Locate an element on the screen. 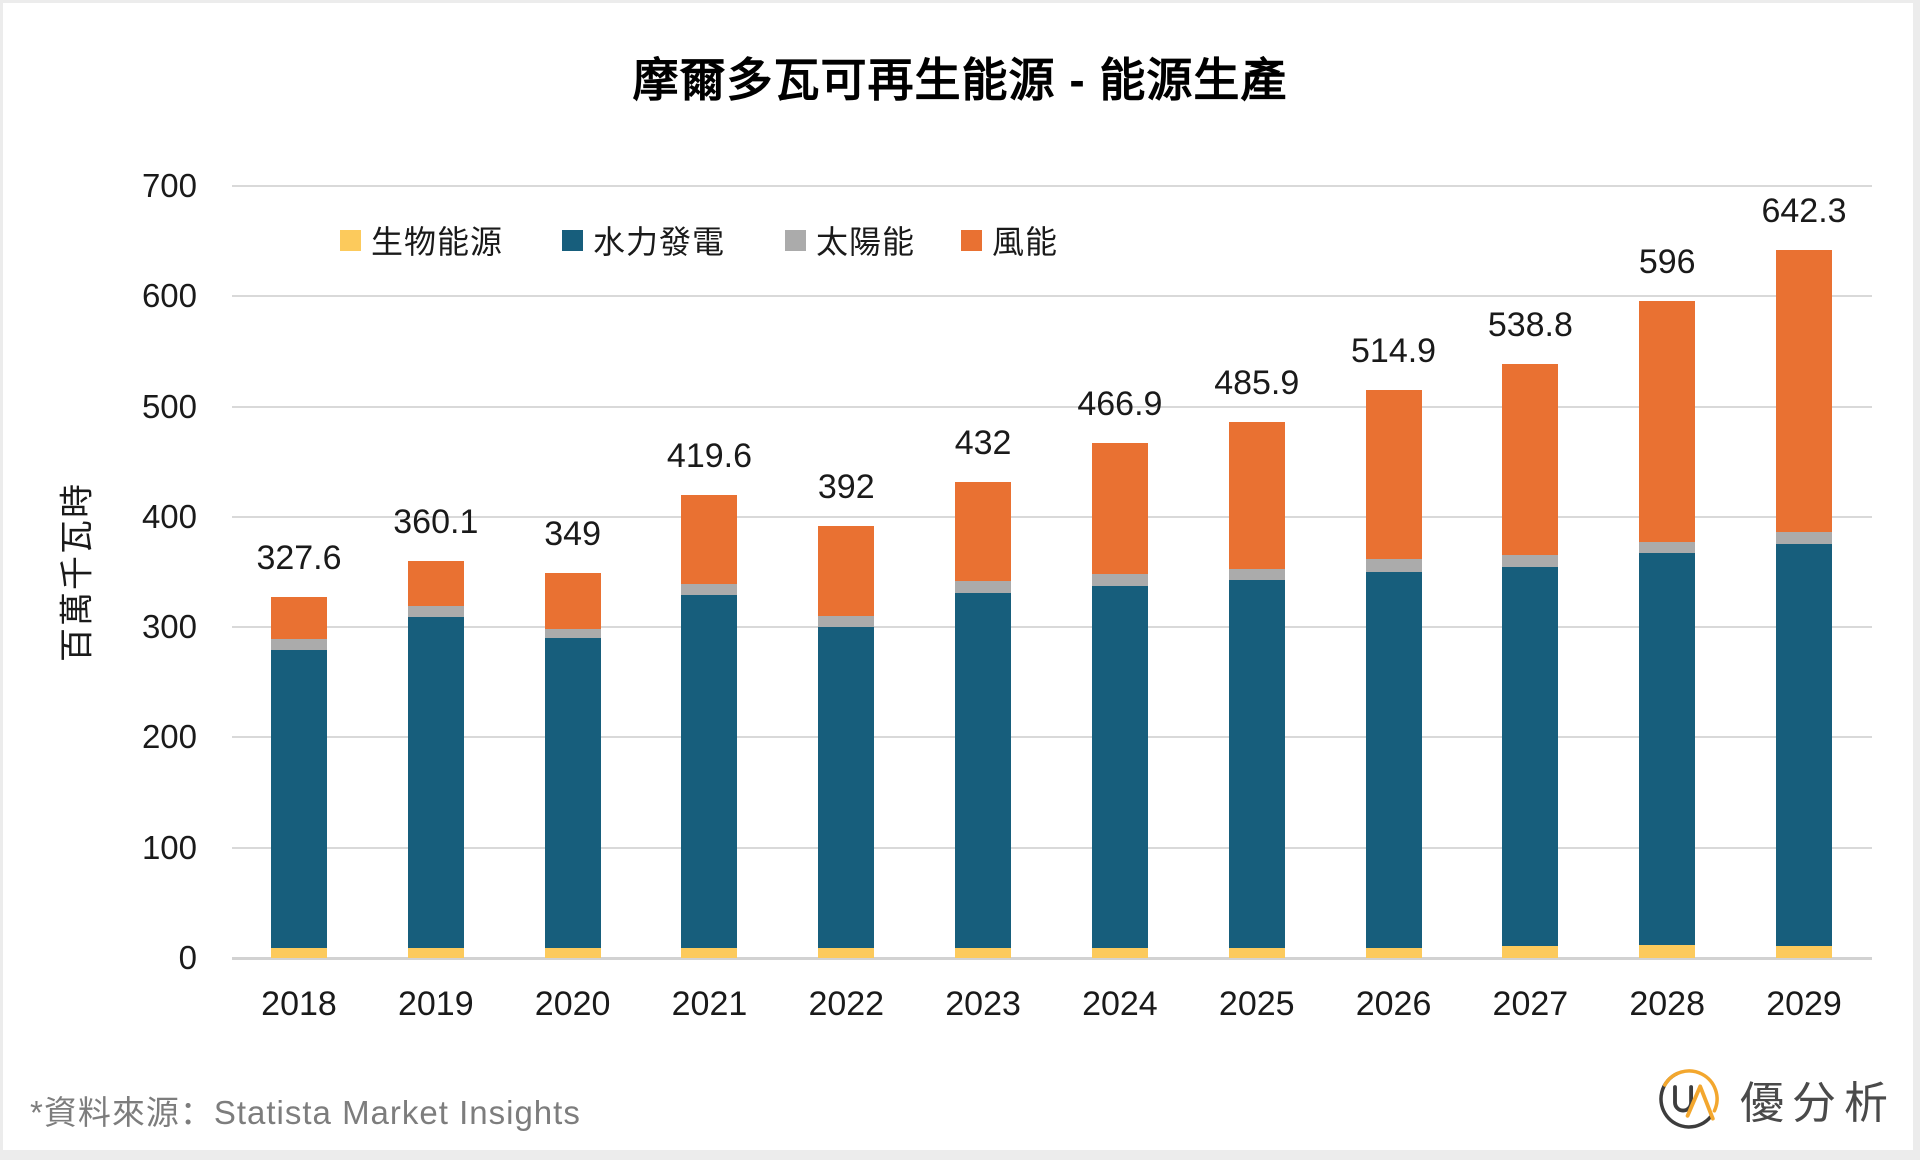 The height and width of the screenshot is (1160, 1920). x-tick-label-2023: 2023 is located at coordinates (983, 1004).